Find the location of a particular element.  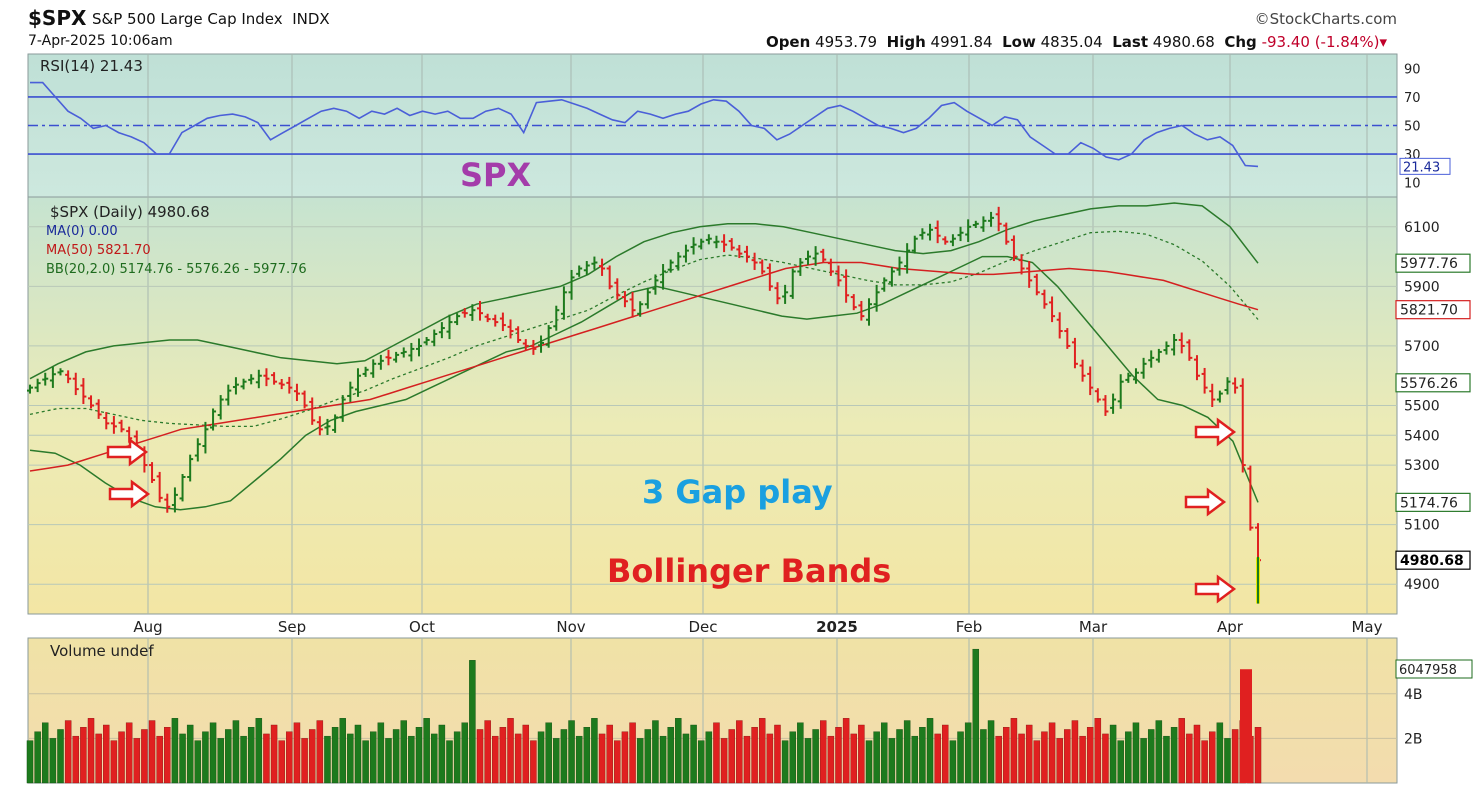

x-tick-label: Aug is located at coordinates (147, 627).